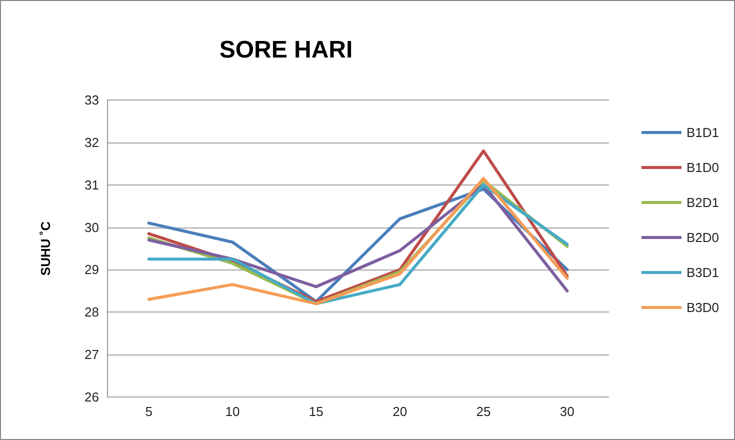 This screenshot has width=735, height=440. What do you see at coordinates (400, 411) in the screenshot?
I see `x-tick-label: 20` at bounding box center [400, 411].